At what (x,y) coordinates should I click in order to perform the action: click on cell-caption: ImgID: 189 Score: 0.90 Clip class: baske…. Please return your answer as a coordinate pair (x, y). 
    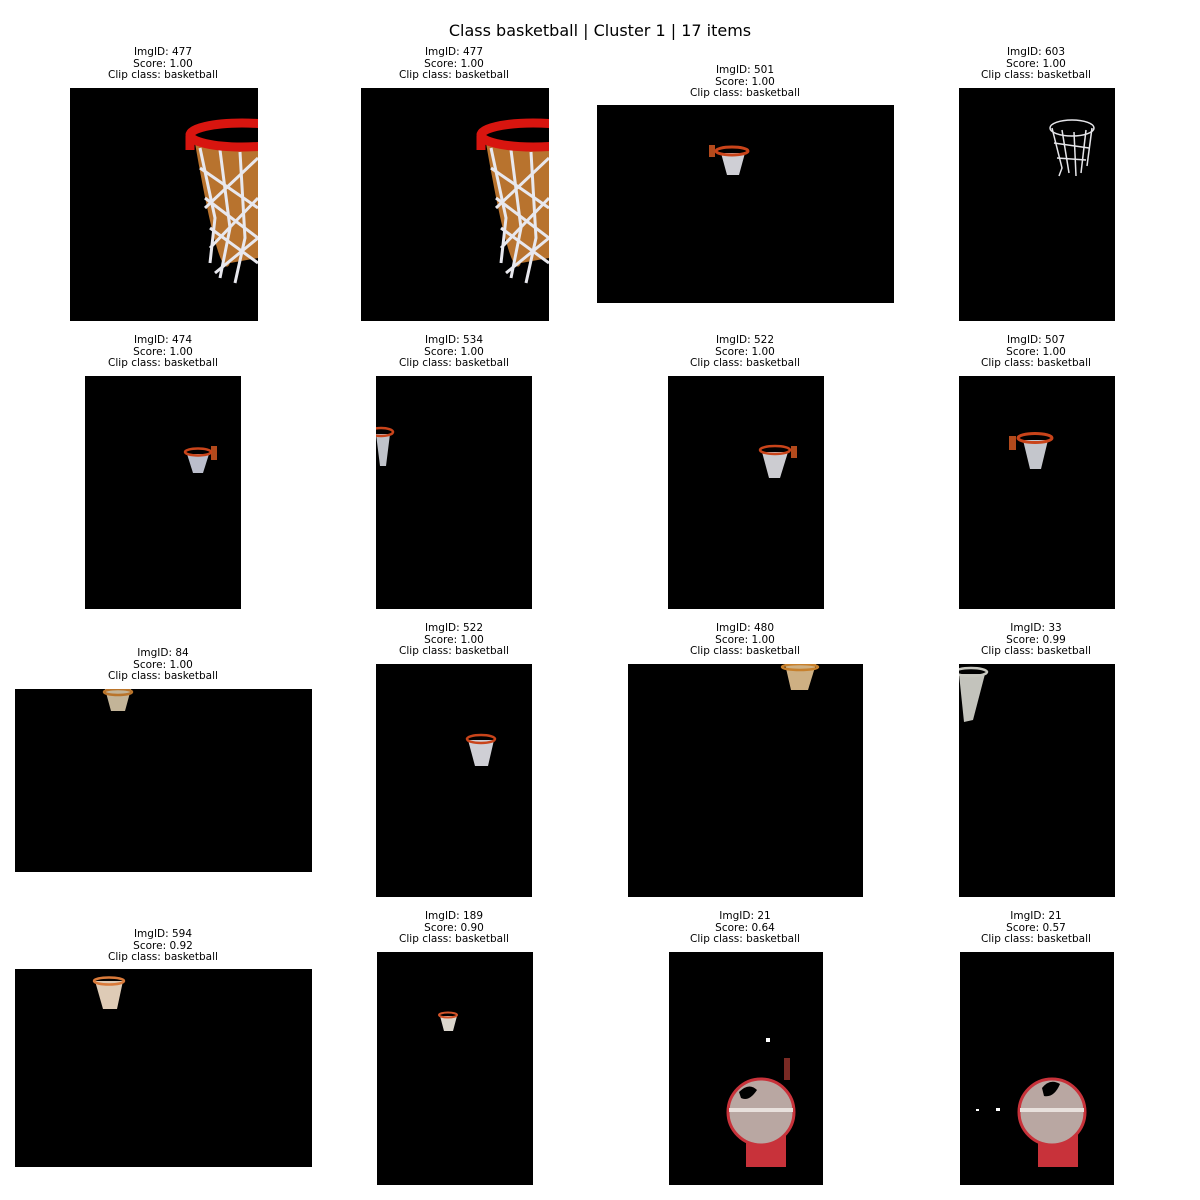
    Looking at the image, I should click on (454, 928).